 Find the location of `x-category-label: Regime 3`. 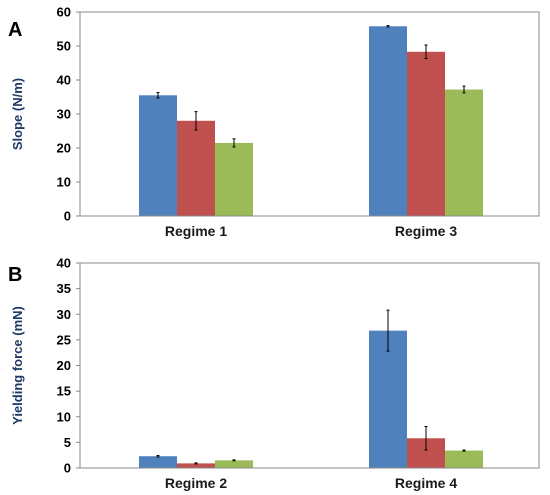

x-category-label: Regime 3 is located at coordinates (426, 231).